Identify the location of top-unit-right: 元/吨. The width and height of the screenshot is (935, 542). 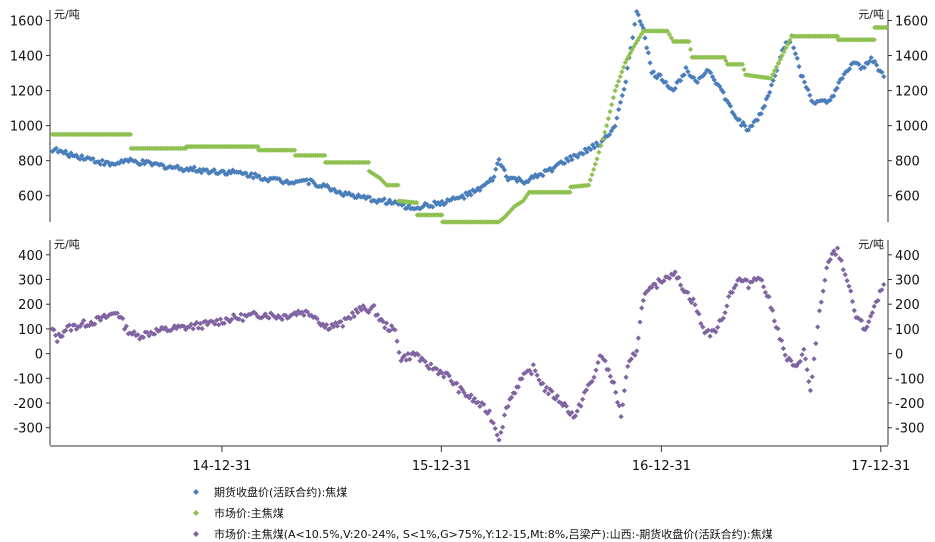
(871, 14).